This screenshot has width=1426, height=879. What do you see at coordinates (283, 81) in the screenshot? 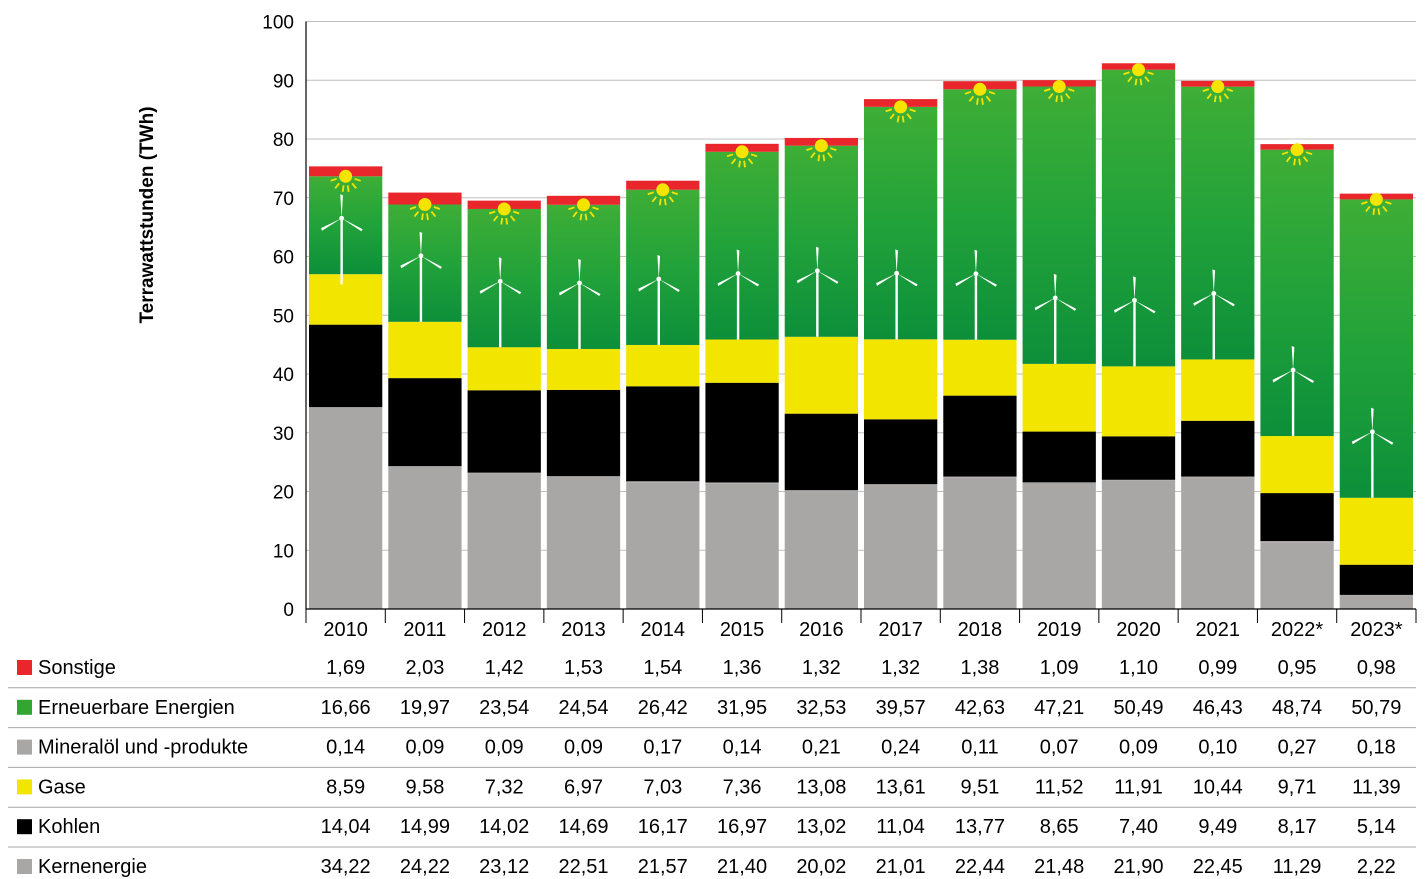
I see `y-tick-label: 90` at bounding box center [283, 81].